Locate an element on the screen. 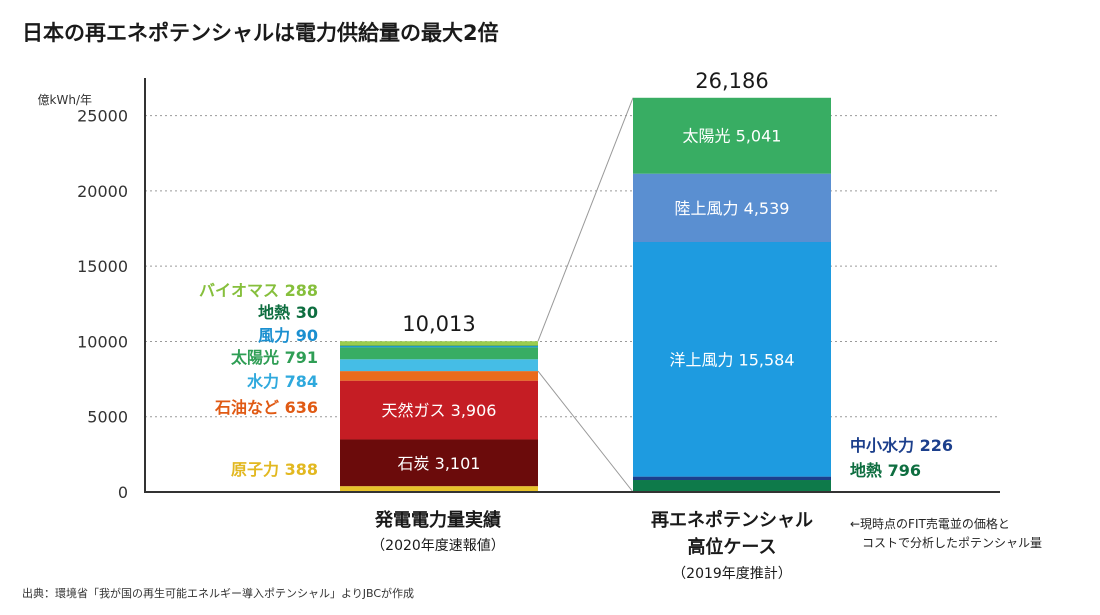 Image resolution: width=1100 pixels, height=615 pixels. segment-side-label: バイオマス 288 is located at coordinates (258, 290).